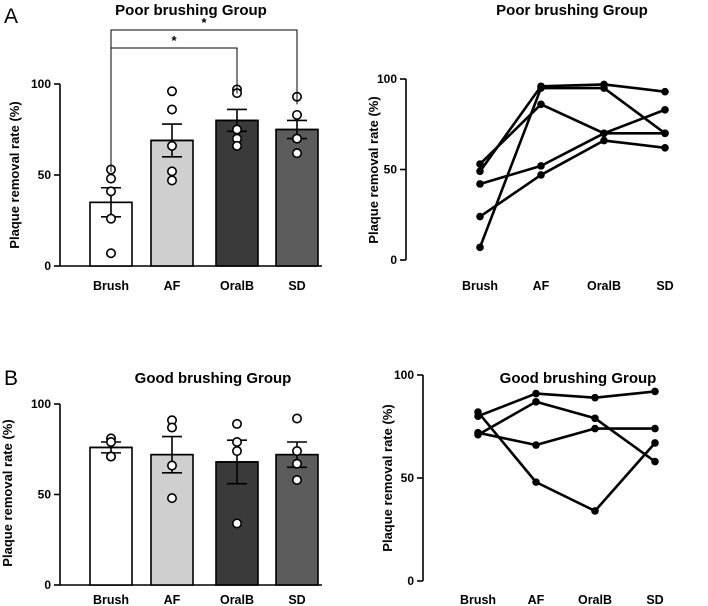 The width and height of the screenshot is (708, 606). I want to click on panel-label-b: B, so click(11, 378).